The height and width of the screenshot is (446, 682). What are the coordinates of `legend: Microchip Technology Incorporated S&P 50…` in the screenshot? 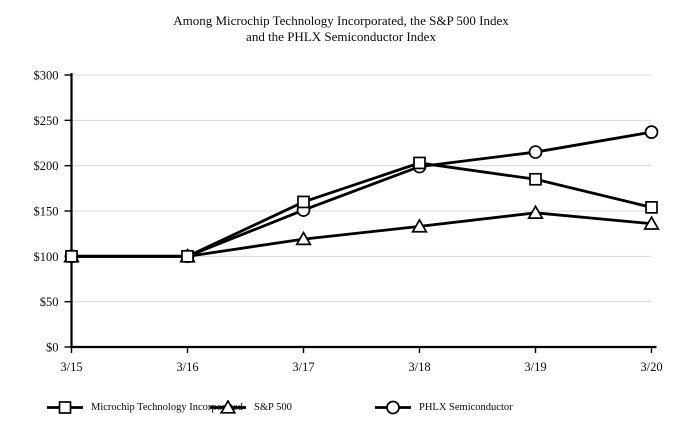 It's located at (341, 411).